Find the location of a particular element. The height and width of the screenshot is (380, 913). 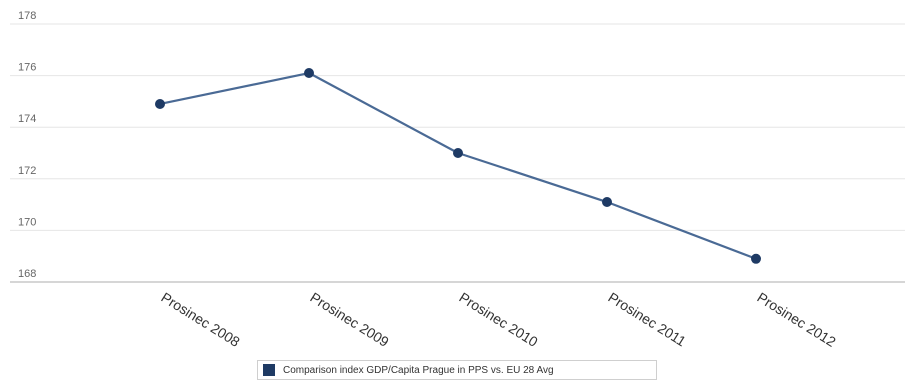

y-tick-label: 176 is located at coordinates (27, 68).